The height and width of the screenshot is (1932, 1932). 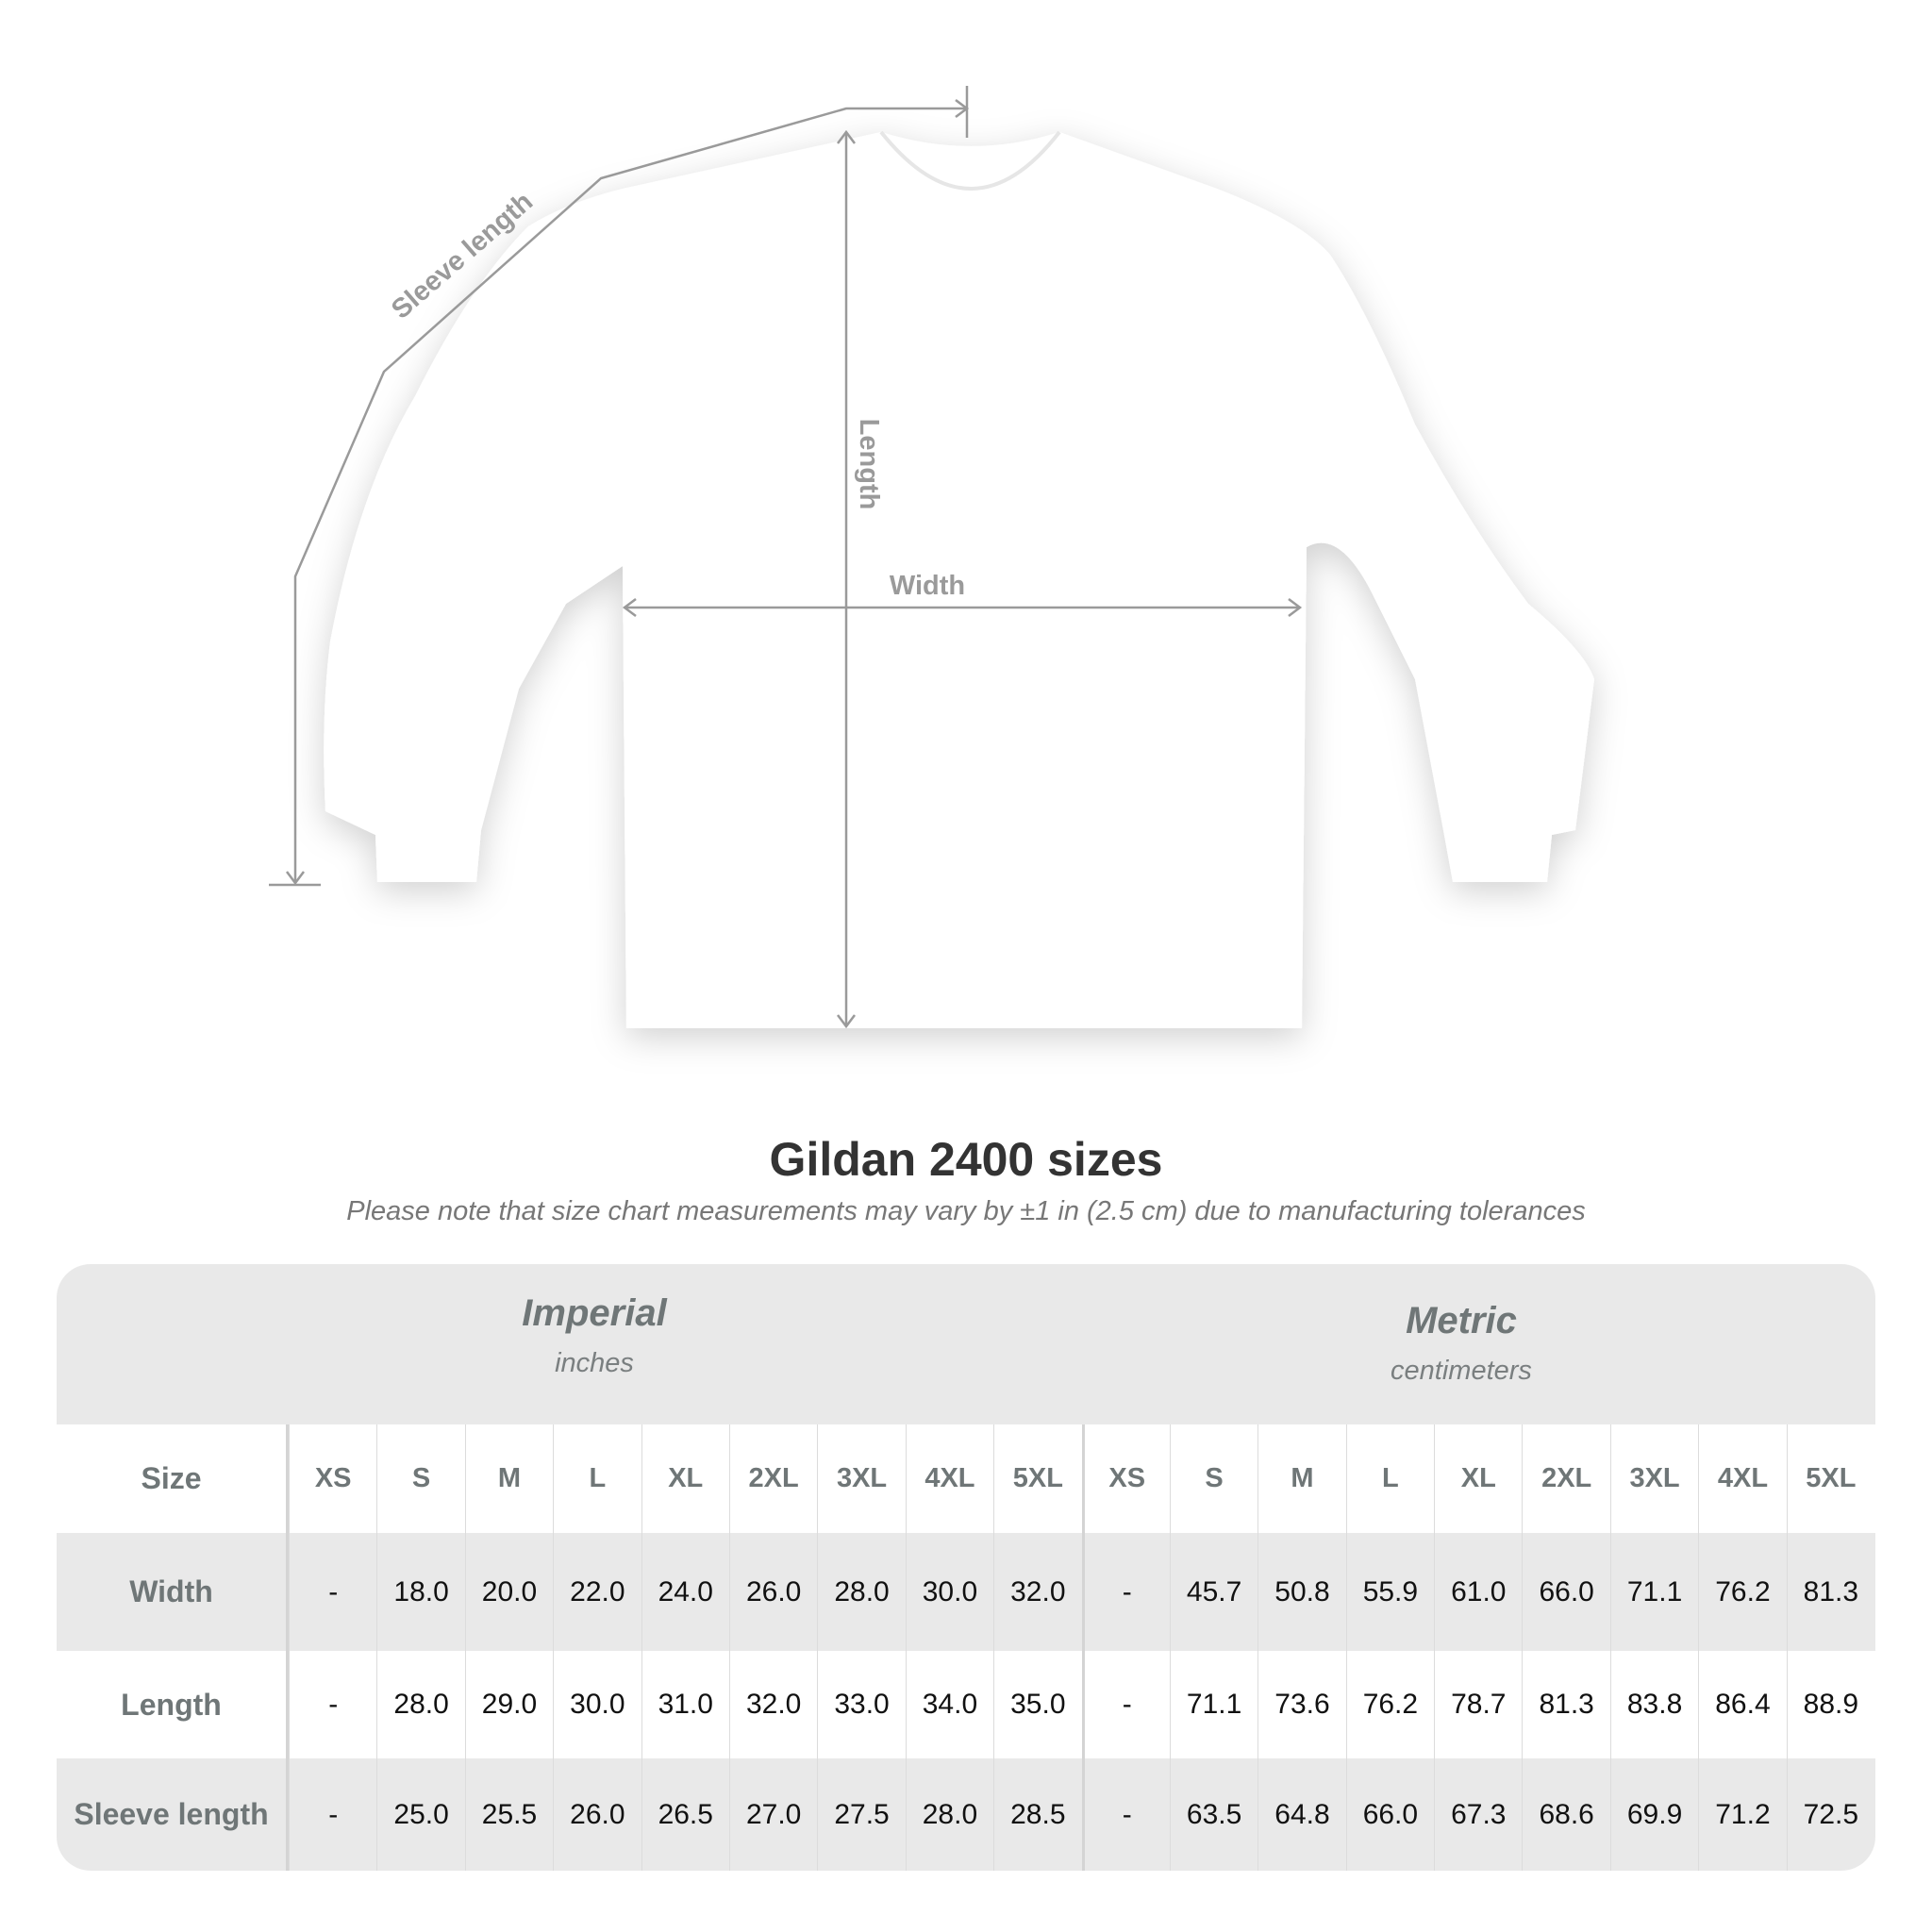 What do you see at coordinates (1478, 1814) in the screenshot?
I see `value-cell-metric: 67.3` at bounding box center [1478, 1814].